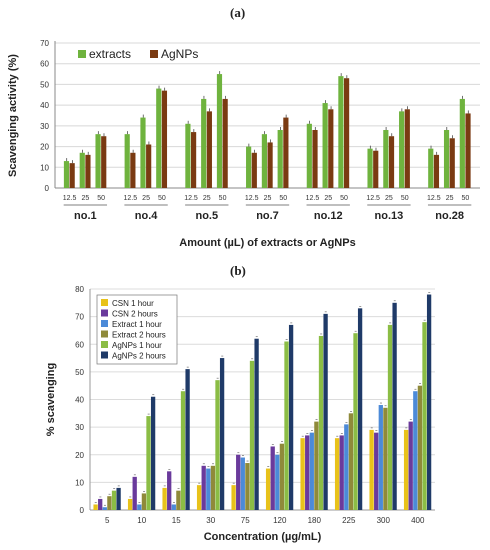 Image resolution: width=490 pixels, height=550 pixels. What do you see at coordinates (79, 455) in the screenshot?
I see `y-tick-label: 20` at bounding box center [79, 455].